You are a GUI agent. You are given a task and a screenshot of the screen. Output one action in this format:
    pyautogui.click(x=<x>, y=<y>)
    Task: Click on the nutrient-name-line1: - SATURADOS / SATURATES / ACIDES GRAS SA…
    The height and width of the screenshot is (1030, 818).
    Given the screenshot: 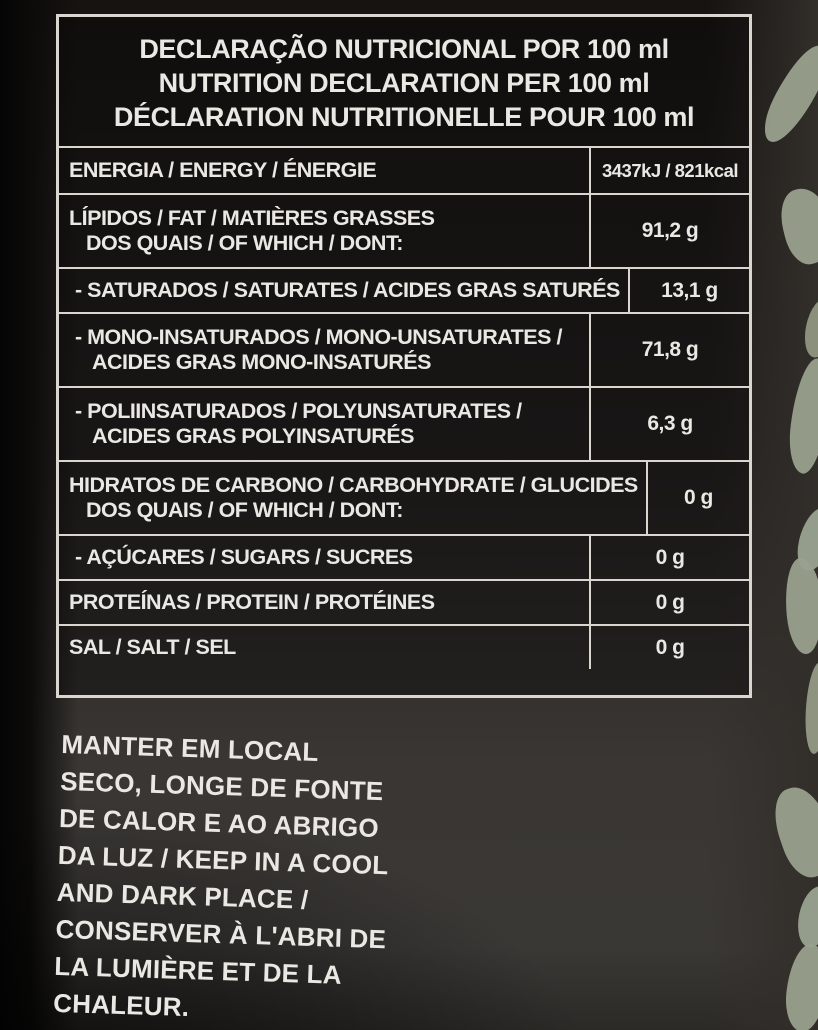 What is the action you would take?
    pyautogui.click(x=347, y=290)
    